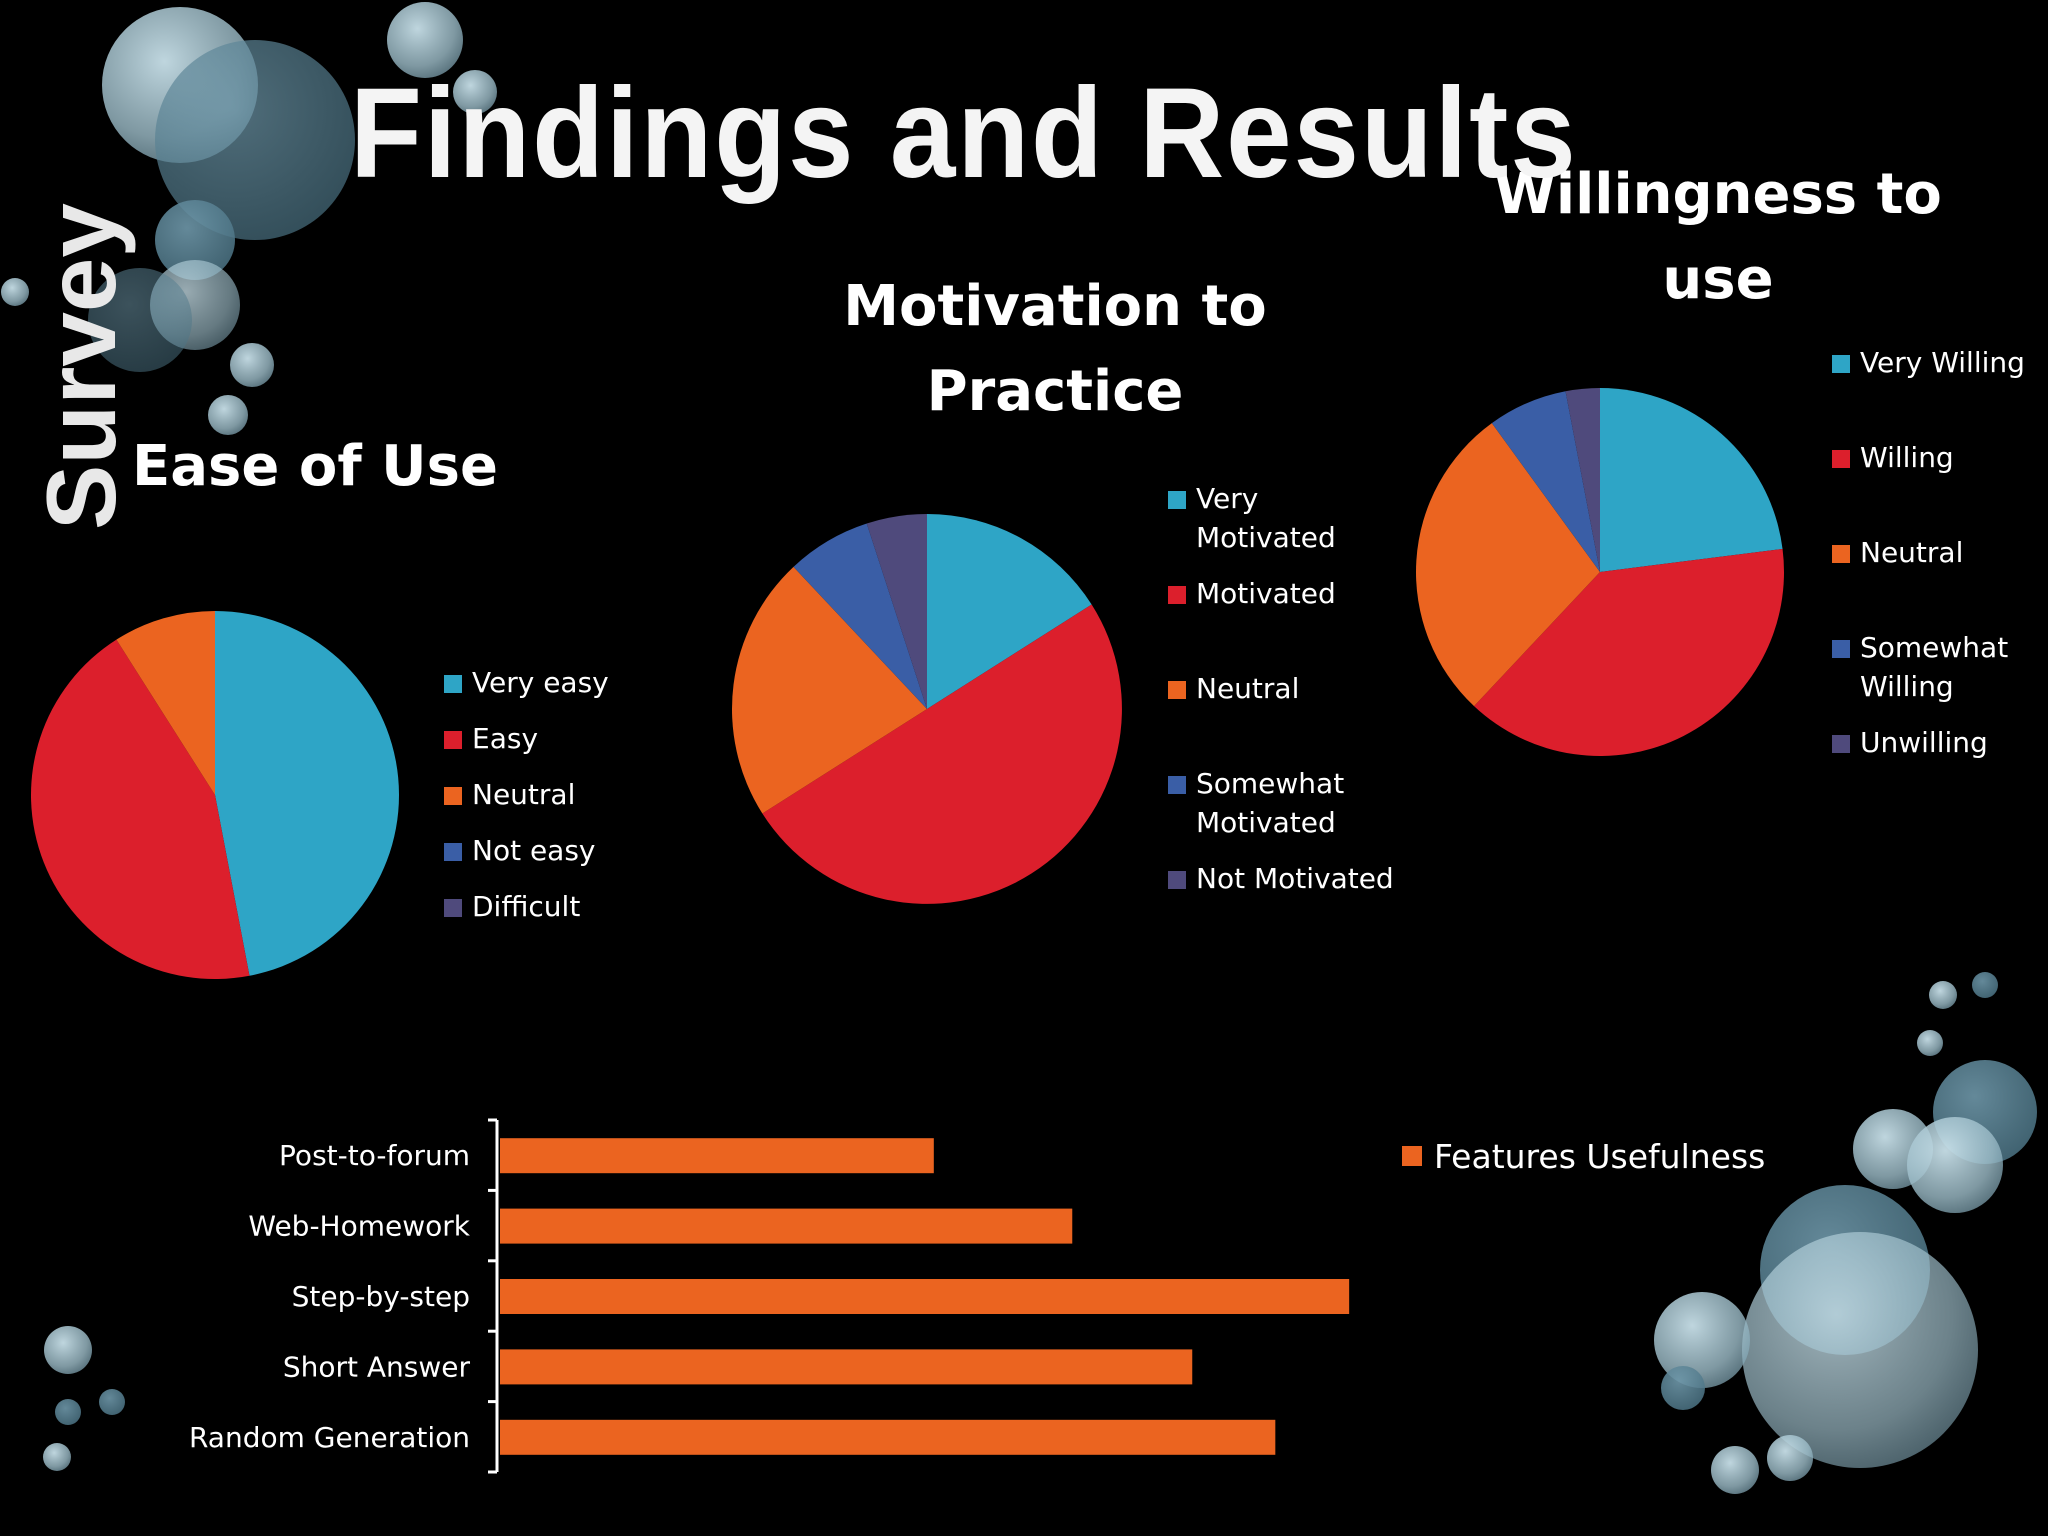  Describe the element at coordinates (1227, 498) in the screenshot. I see `legend-label: Very` at that location.